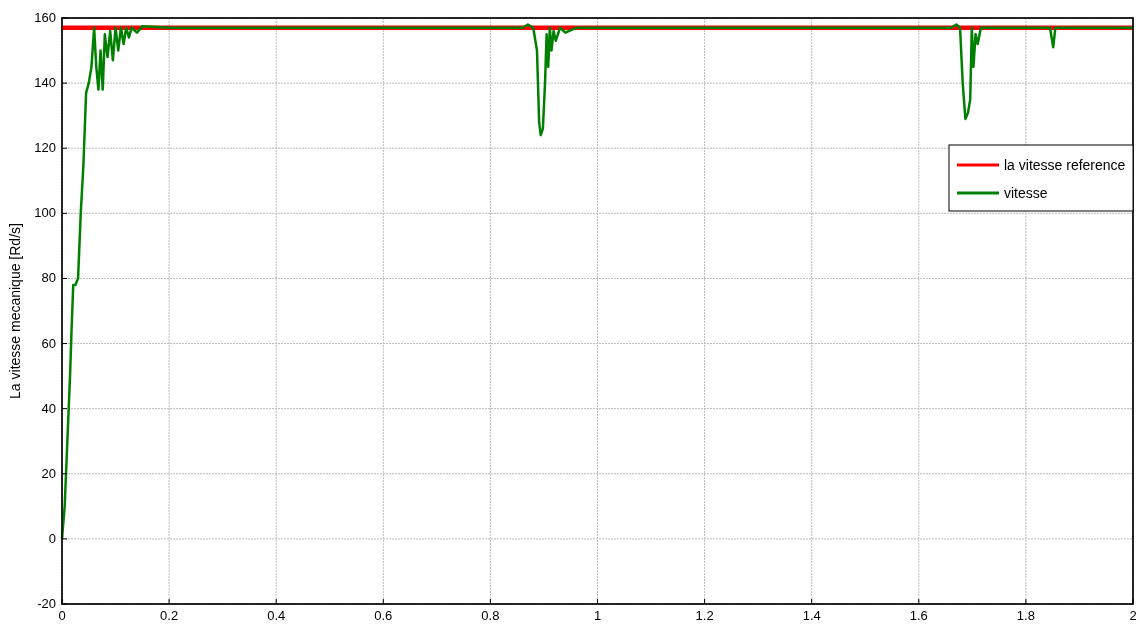 The width and height of the screenshot is (1140, 632). What do you see at coordinates (704, 615) in the screenshot?
I see `x-tick-label: 1.2` at bounding box center [704, 615].